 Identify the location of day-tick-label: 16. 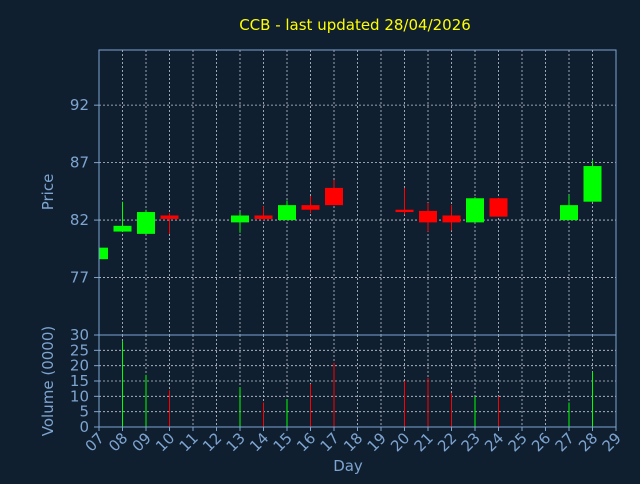
(306, 442).